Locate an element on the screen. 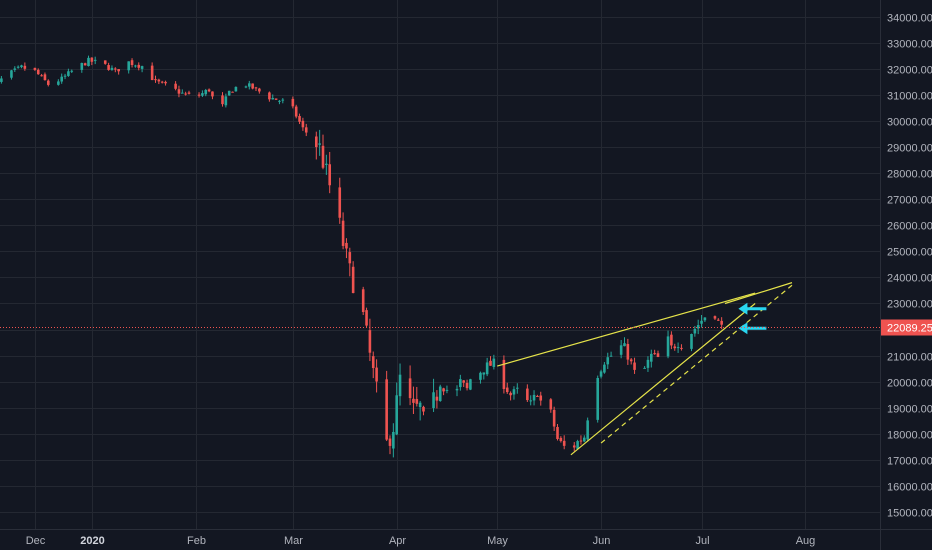 This screenshot has height=550, width=932. annotations is located at coordinates (752, 318).